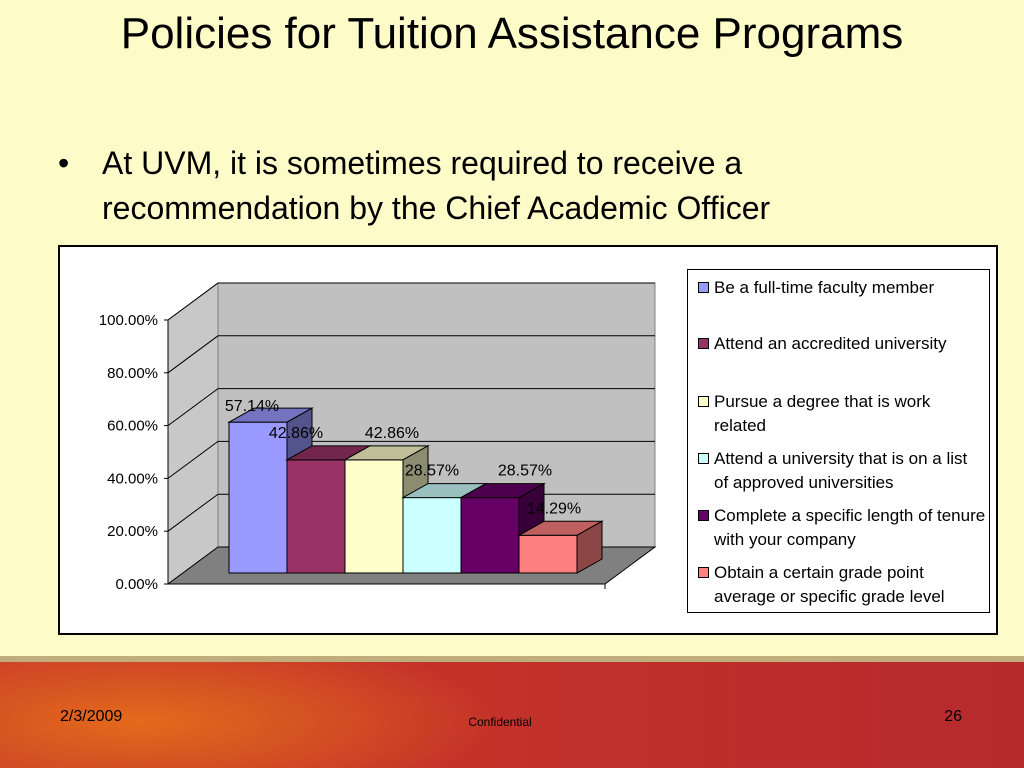 The height and width of the screenshot is (768, 1024). What do you see at coordinates (830, 343) in the screenshot?
I see `legend-label: Attend an accredited university` at bounding box center [830, 343].